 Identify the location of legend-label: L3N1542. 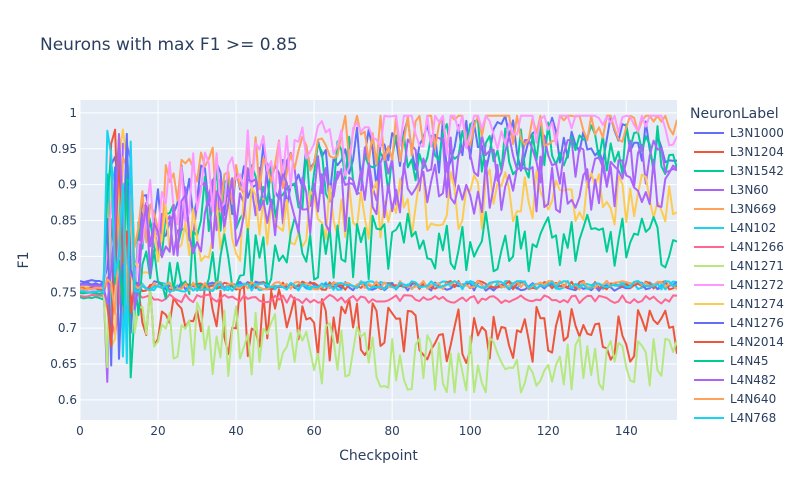
(757, 171).